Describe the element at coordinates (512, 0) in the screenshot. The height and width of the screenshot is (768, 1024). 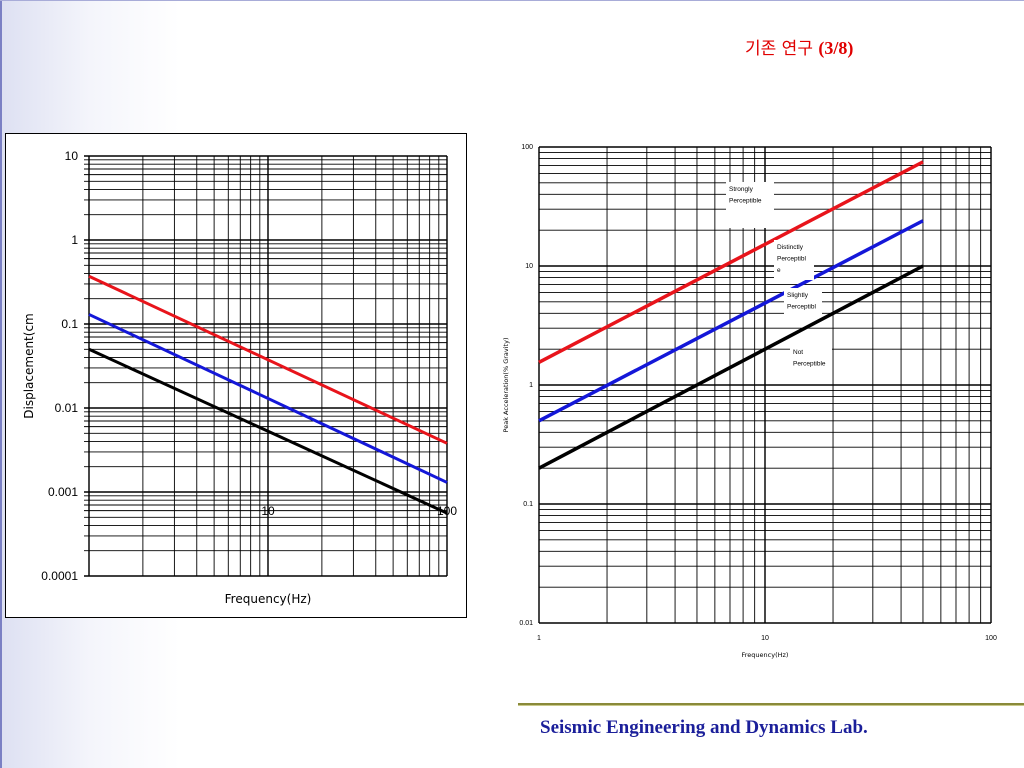
I see `slide-top-edge` at that location.